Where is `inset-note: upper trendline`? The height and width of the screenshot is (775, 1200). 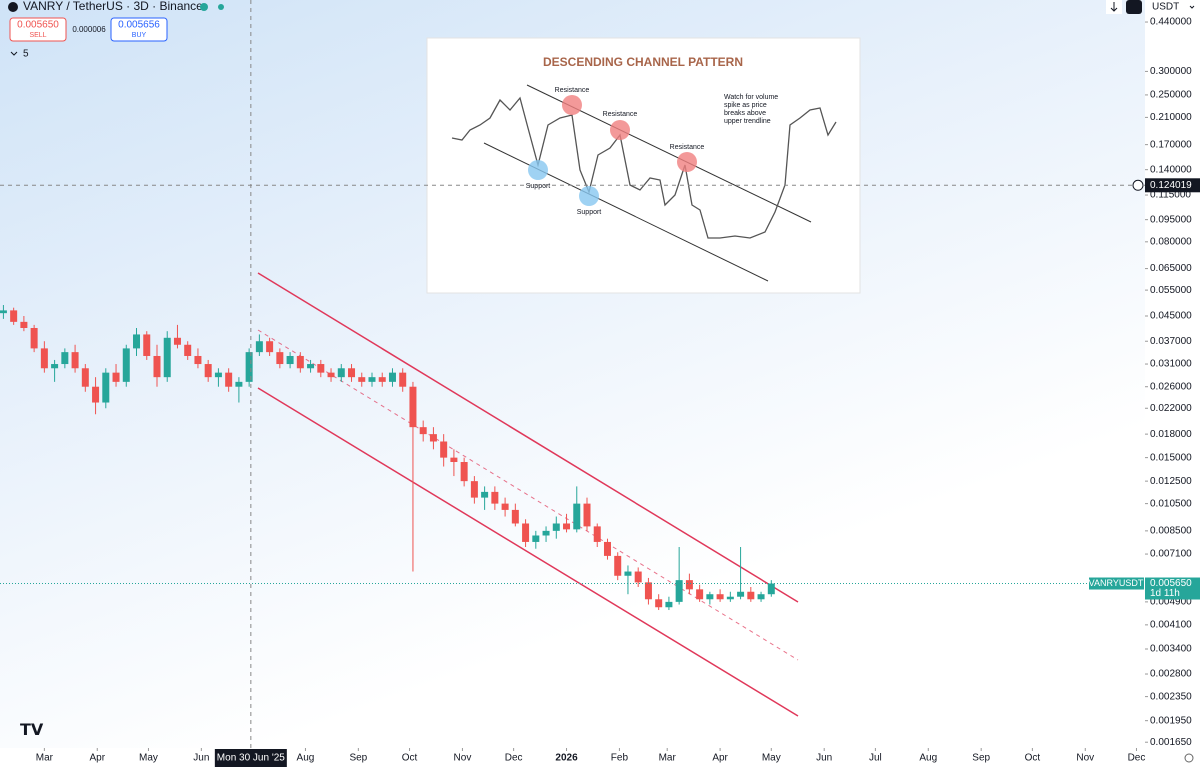 inset-note: upper trendline is located at coordinates (747, 121).